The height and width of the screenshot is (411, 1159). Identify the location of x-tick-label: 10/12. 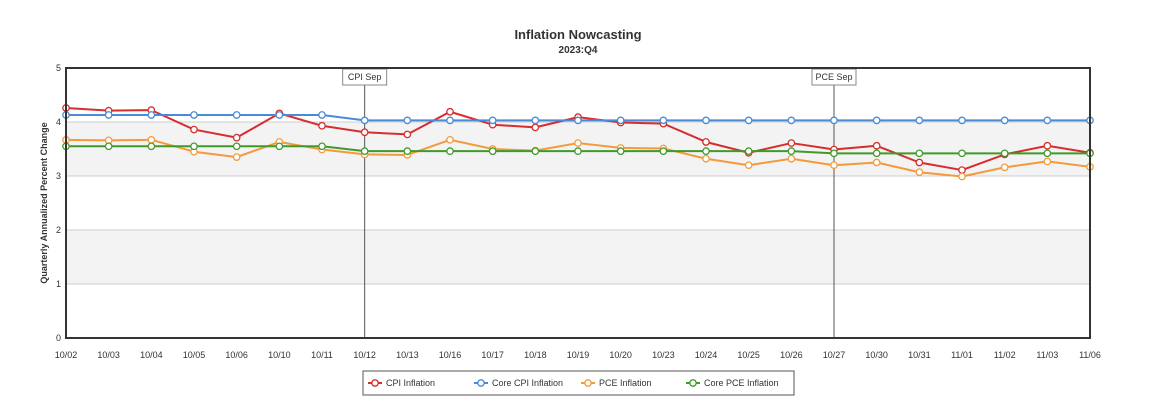
(364, 355).